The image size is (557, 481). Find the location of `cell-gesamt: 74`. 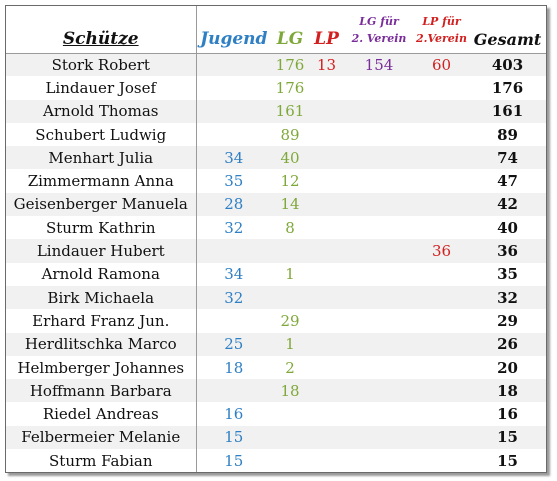

cell-gesamt: 74 is located at coordinates (507, 157).